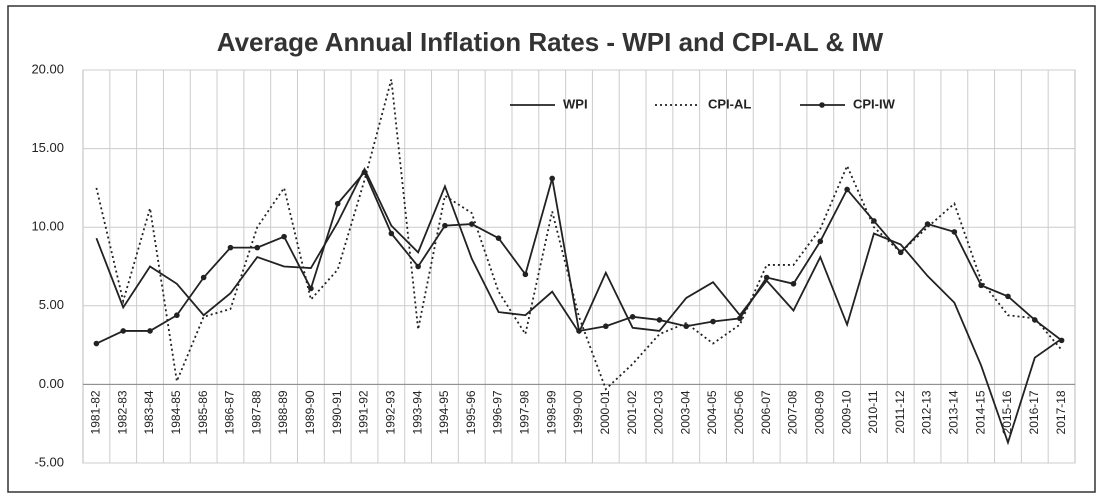 This screenshot has width=1103, height=503. I want to click on x-tick-label: 2011-12, so click(900, 411).